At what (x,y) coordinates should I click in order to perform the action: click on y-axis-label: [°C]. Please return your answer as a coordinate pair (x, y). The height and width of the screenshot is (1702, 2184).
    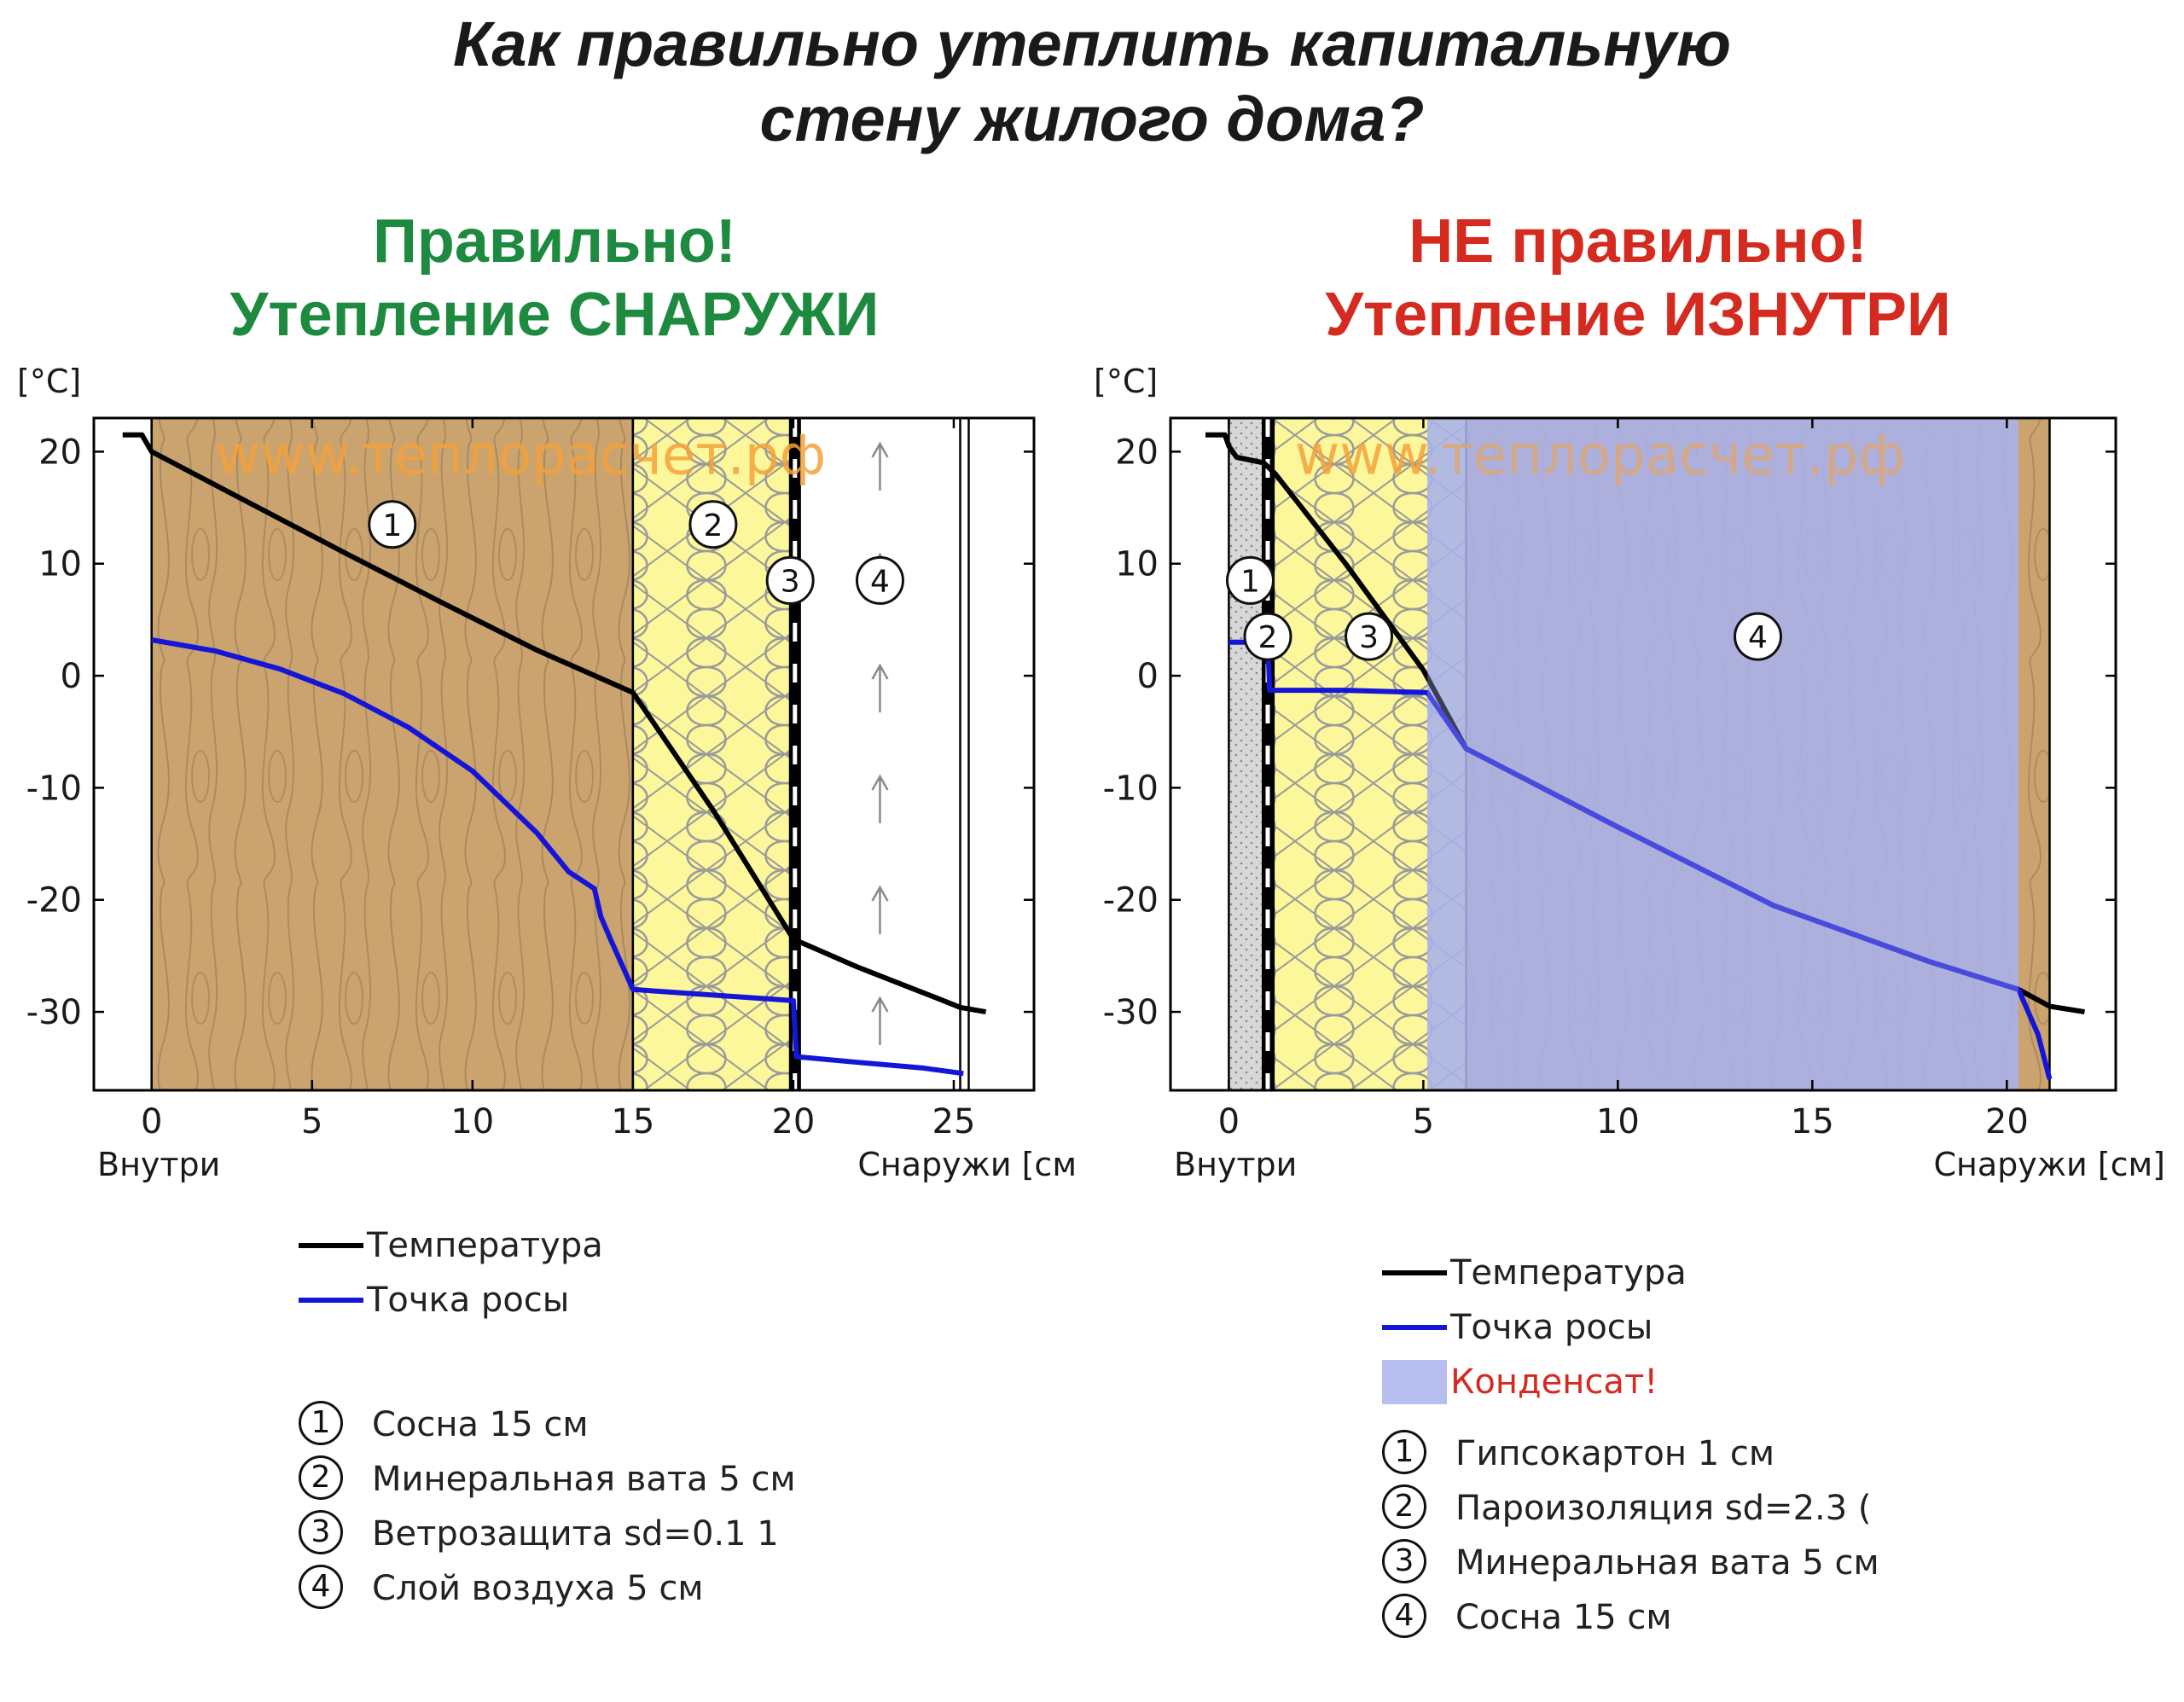
    Looking at the image, I should click on (49, 382).